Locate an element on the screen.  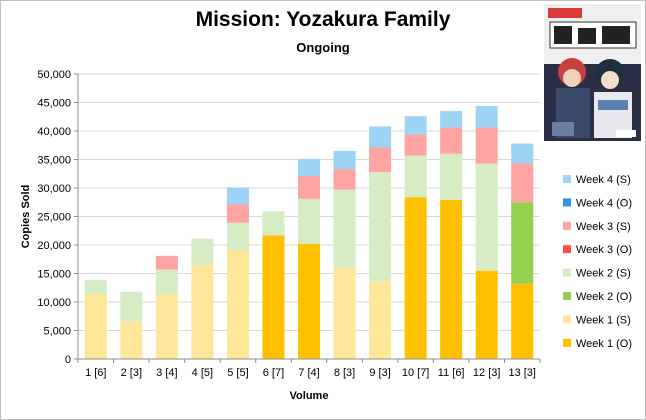
x-tick-label: 6 [7] is located at coordinates (273, 373).